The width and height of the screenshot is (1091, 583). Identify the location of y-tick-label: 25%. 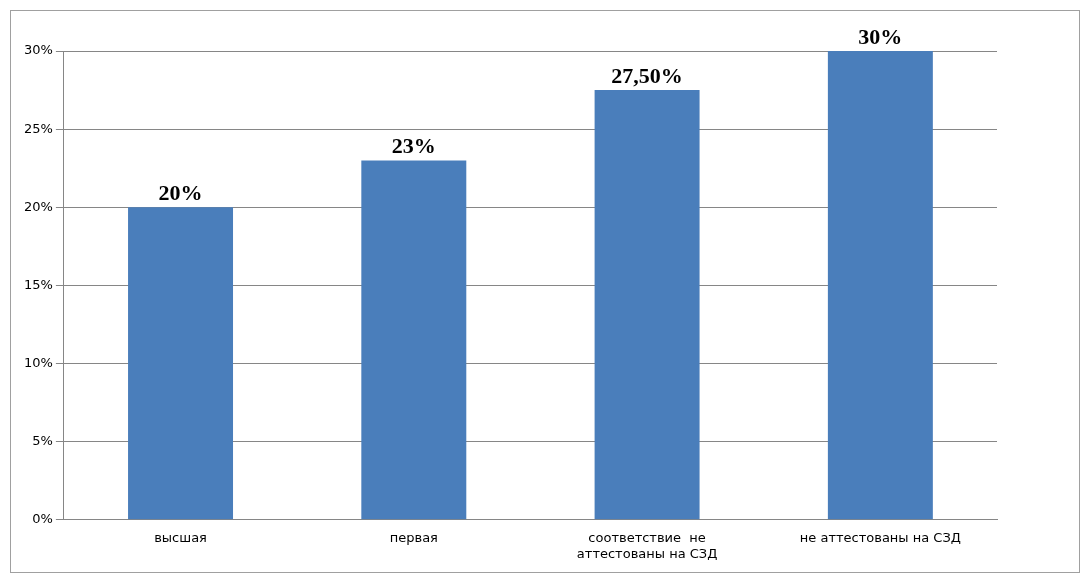
(38, 128).